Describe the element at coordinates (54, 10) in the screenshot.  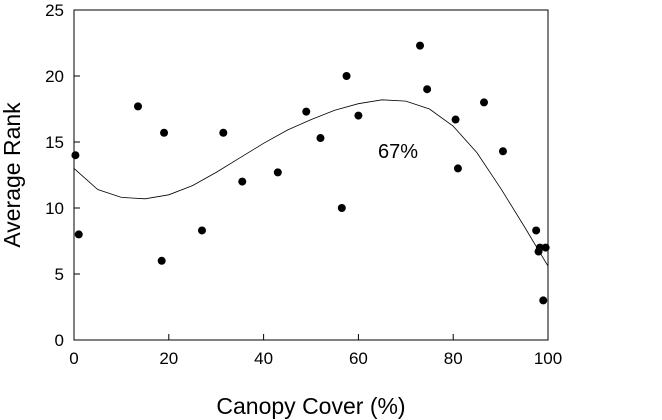
I see `y-tick-label: 25` at that location.